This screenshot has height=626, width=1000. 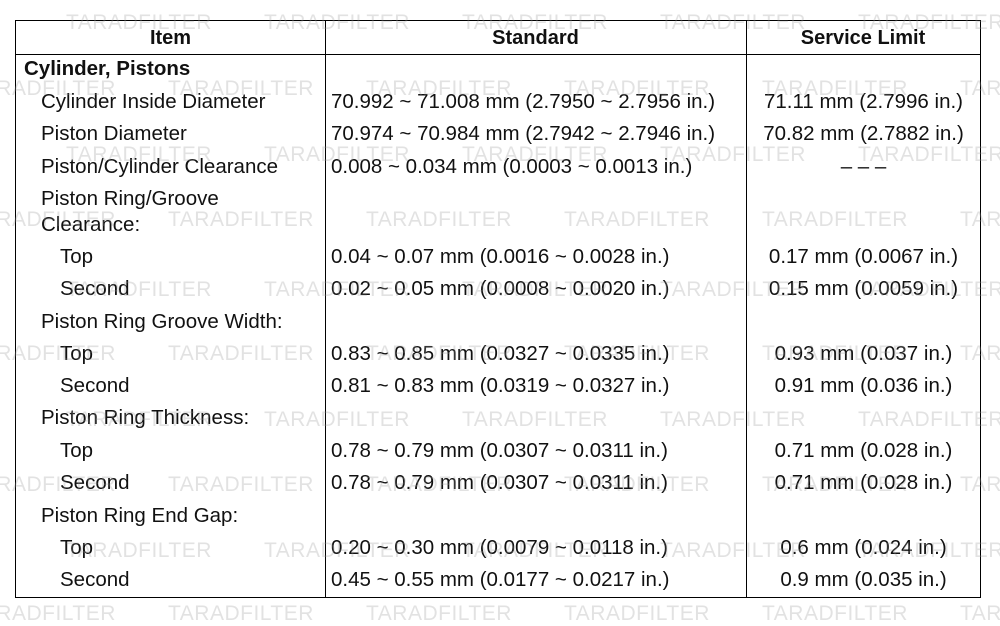 What do you see at coordinates (863, 166) in the screenshot?
I see `service-limit-value: – – –` at bounding box center [863, 166].